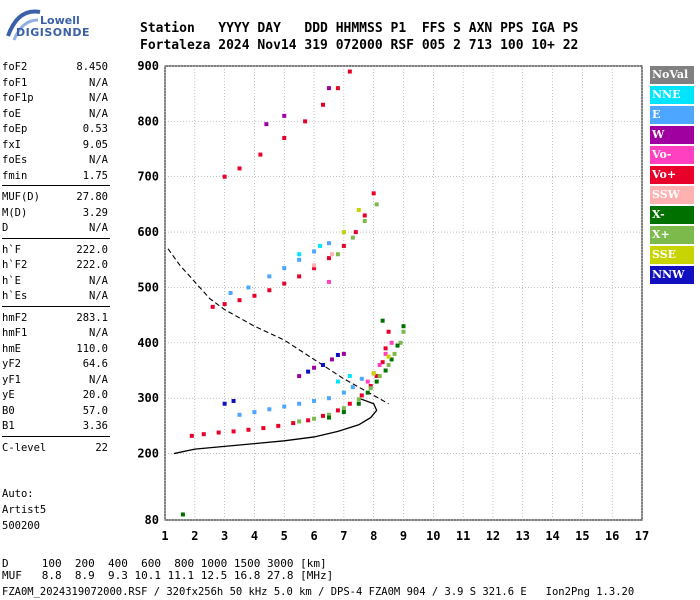 The height and width of the screenshot is (600, 700). Describe the element at coordinates (433, 45) in the screenshot. I see `header-value-ffs: 005` at that location.